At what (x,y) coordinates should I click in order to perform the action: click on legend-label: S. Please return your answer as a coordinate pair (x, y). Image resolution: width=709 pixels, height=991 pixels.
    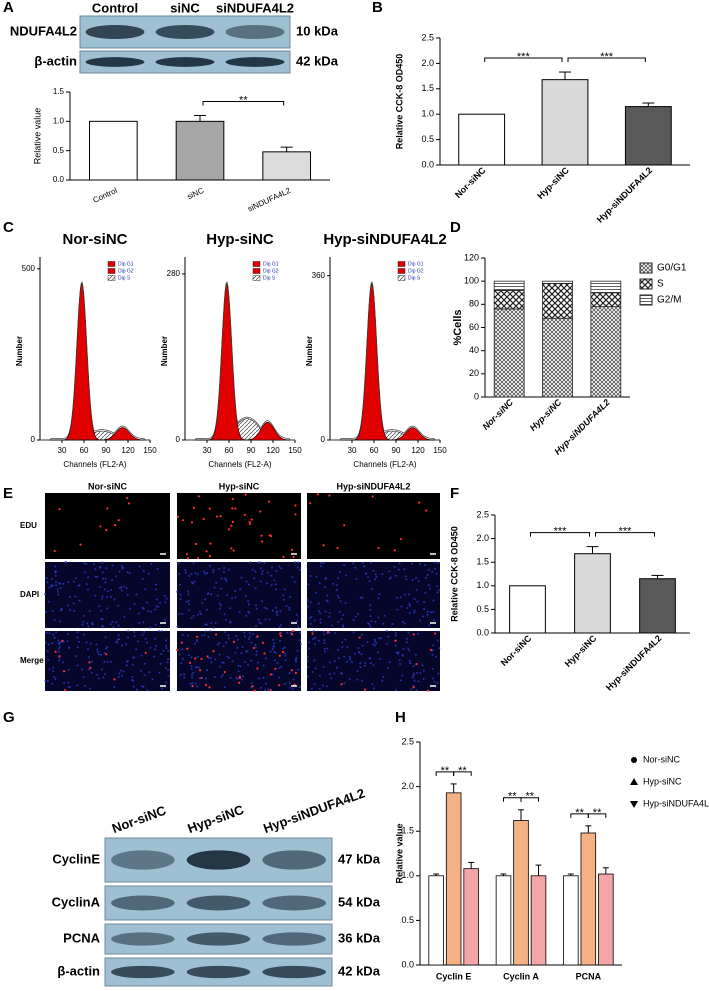
    Looking at the image, I should click on (660, 284).